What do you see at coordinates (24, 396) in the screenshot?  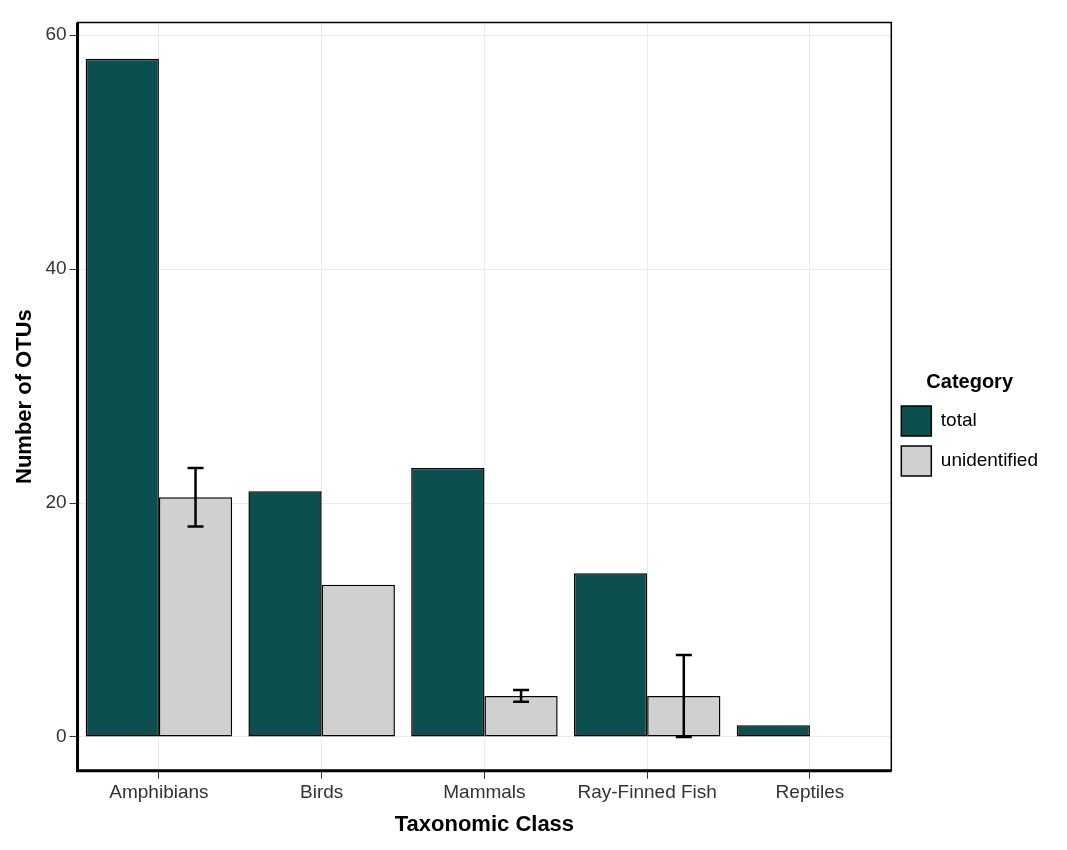 I see `y-axis-title: Number of OTUs` at bounding box center [24, 396].